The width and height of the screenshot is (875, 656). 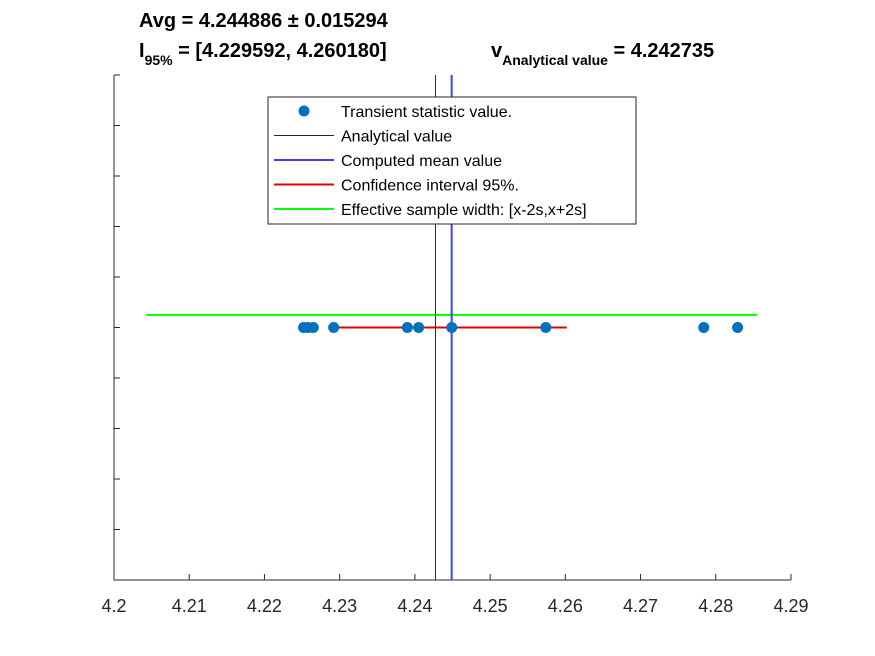 What do you see at coordinates (715, 606) in the screenshot?
I see `x-tick-label: 4.28` at bounding box center [715, 606].